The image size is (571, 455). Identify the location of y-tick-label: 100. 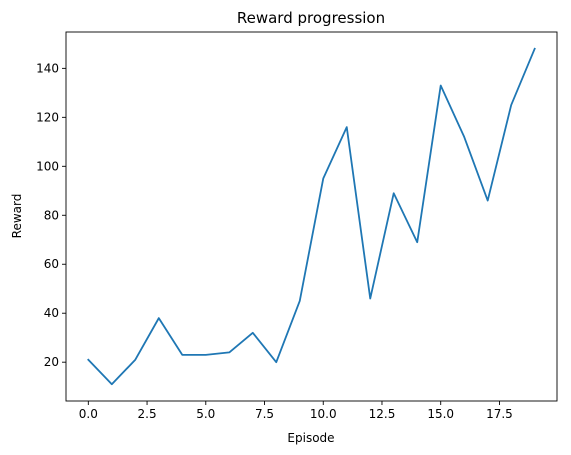
(47, 166).